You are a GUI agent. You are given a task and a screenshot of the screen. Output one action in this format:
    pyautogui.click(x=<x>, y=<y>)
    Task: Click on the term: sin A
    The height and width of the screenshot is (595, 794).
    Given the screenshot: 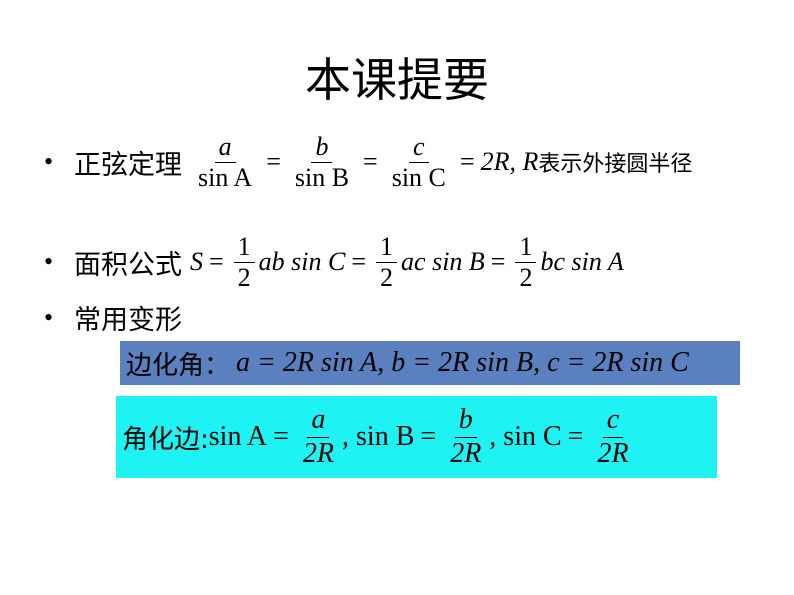 What is the action you would take?
    pyautogui.click(x=238, y=436)
    